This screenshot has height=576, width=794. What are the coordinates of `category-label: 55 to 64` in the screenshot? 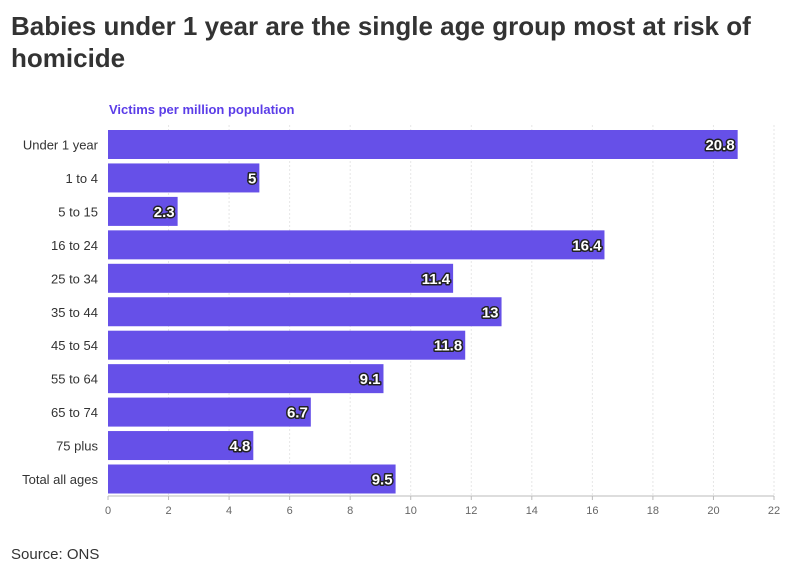 It's located at (74, 379).